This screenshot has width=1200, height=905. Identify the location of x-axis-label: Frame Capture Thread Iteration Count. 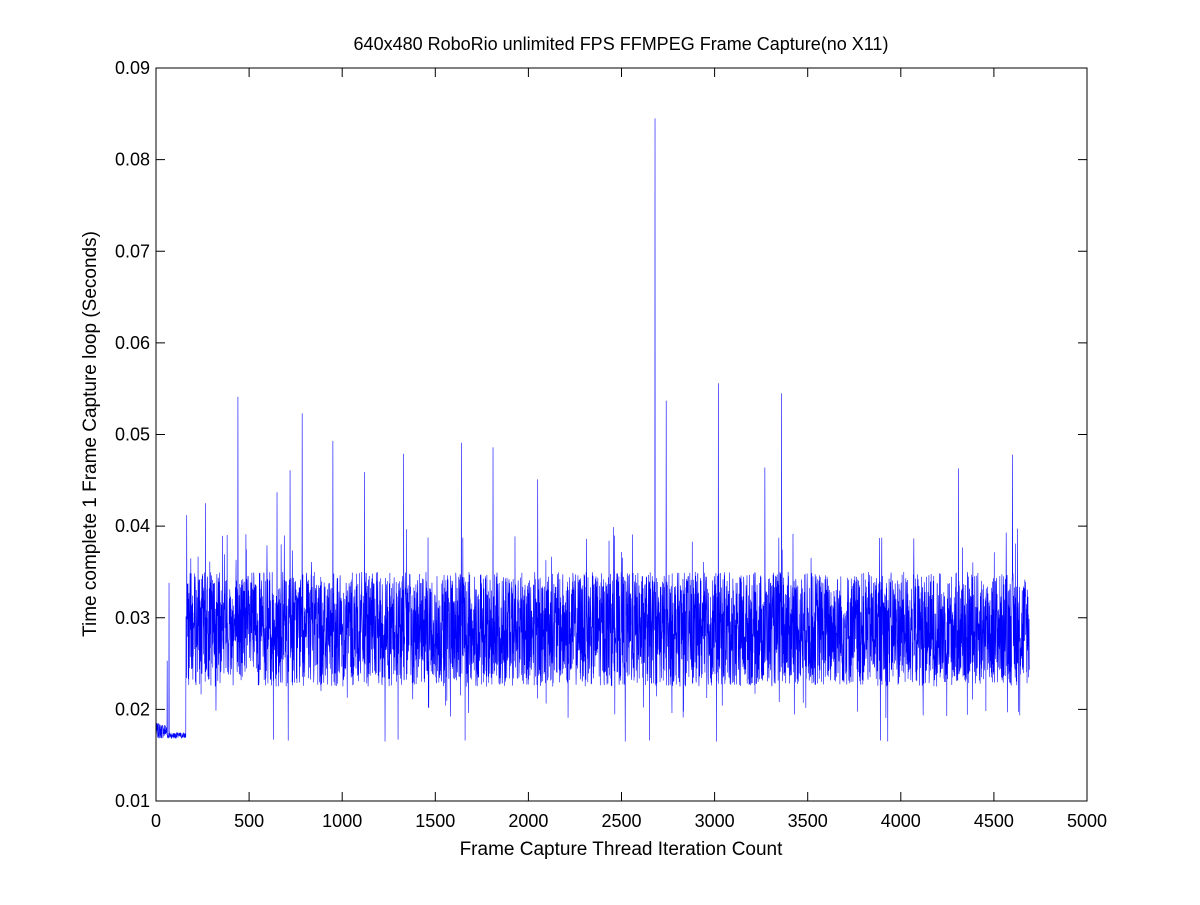
(622, 849).